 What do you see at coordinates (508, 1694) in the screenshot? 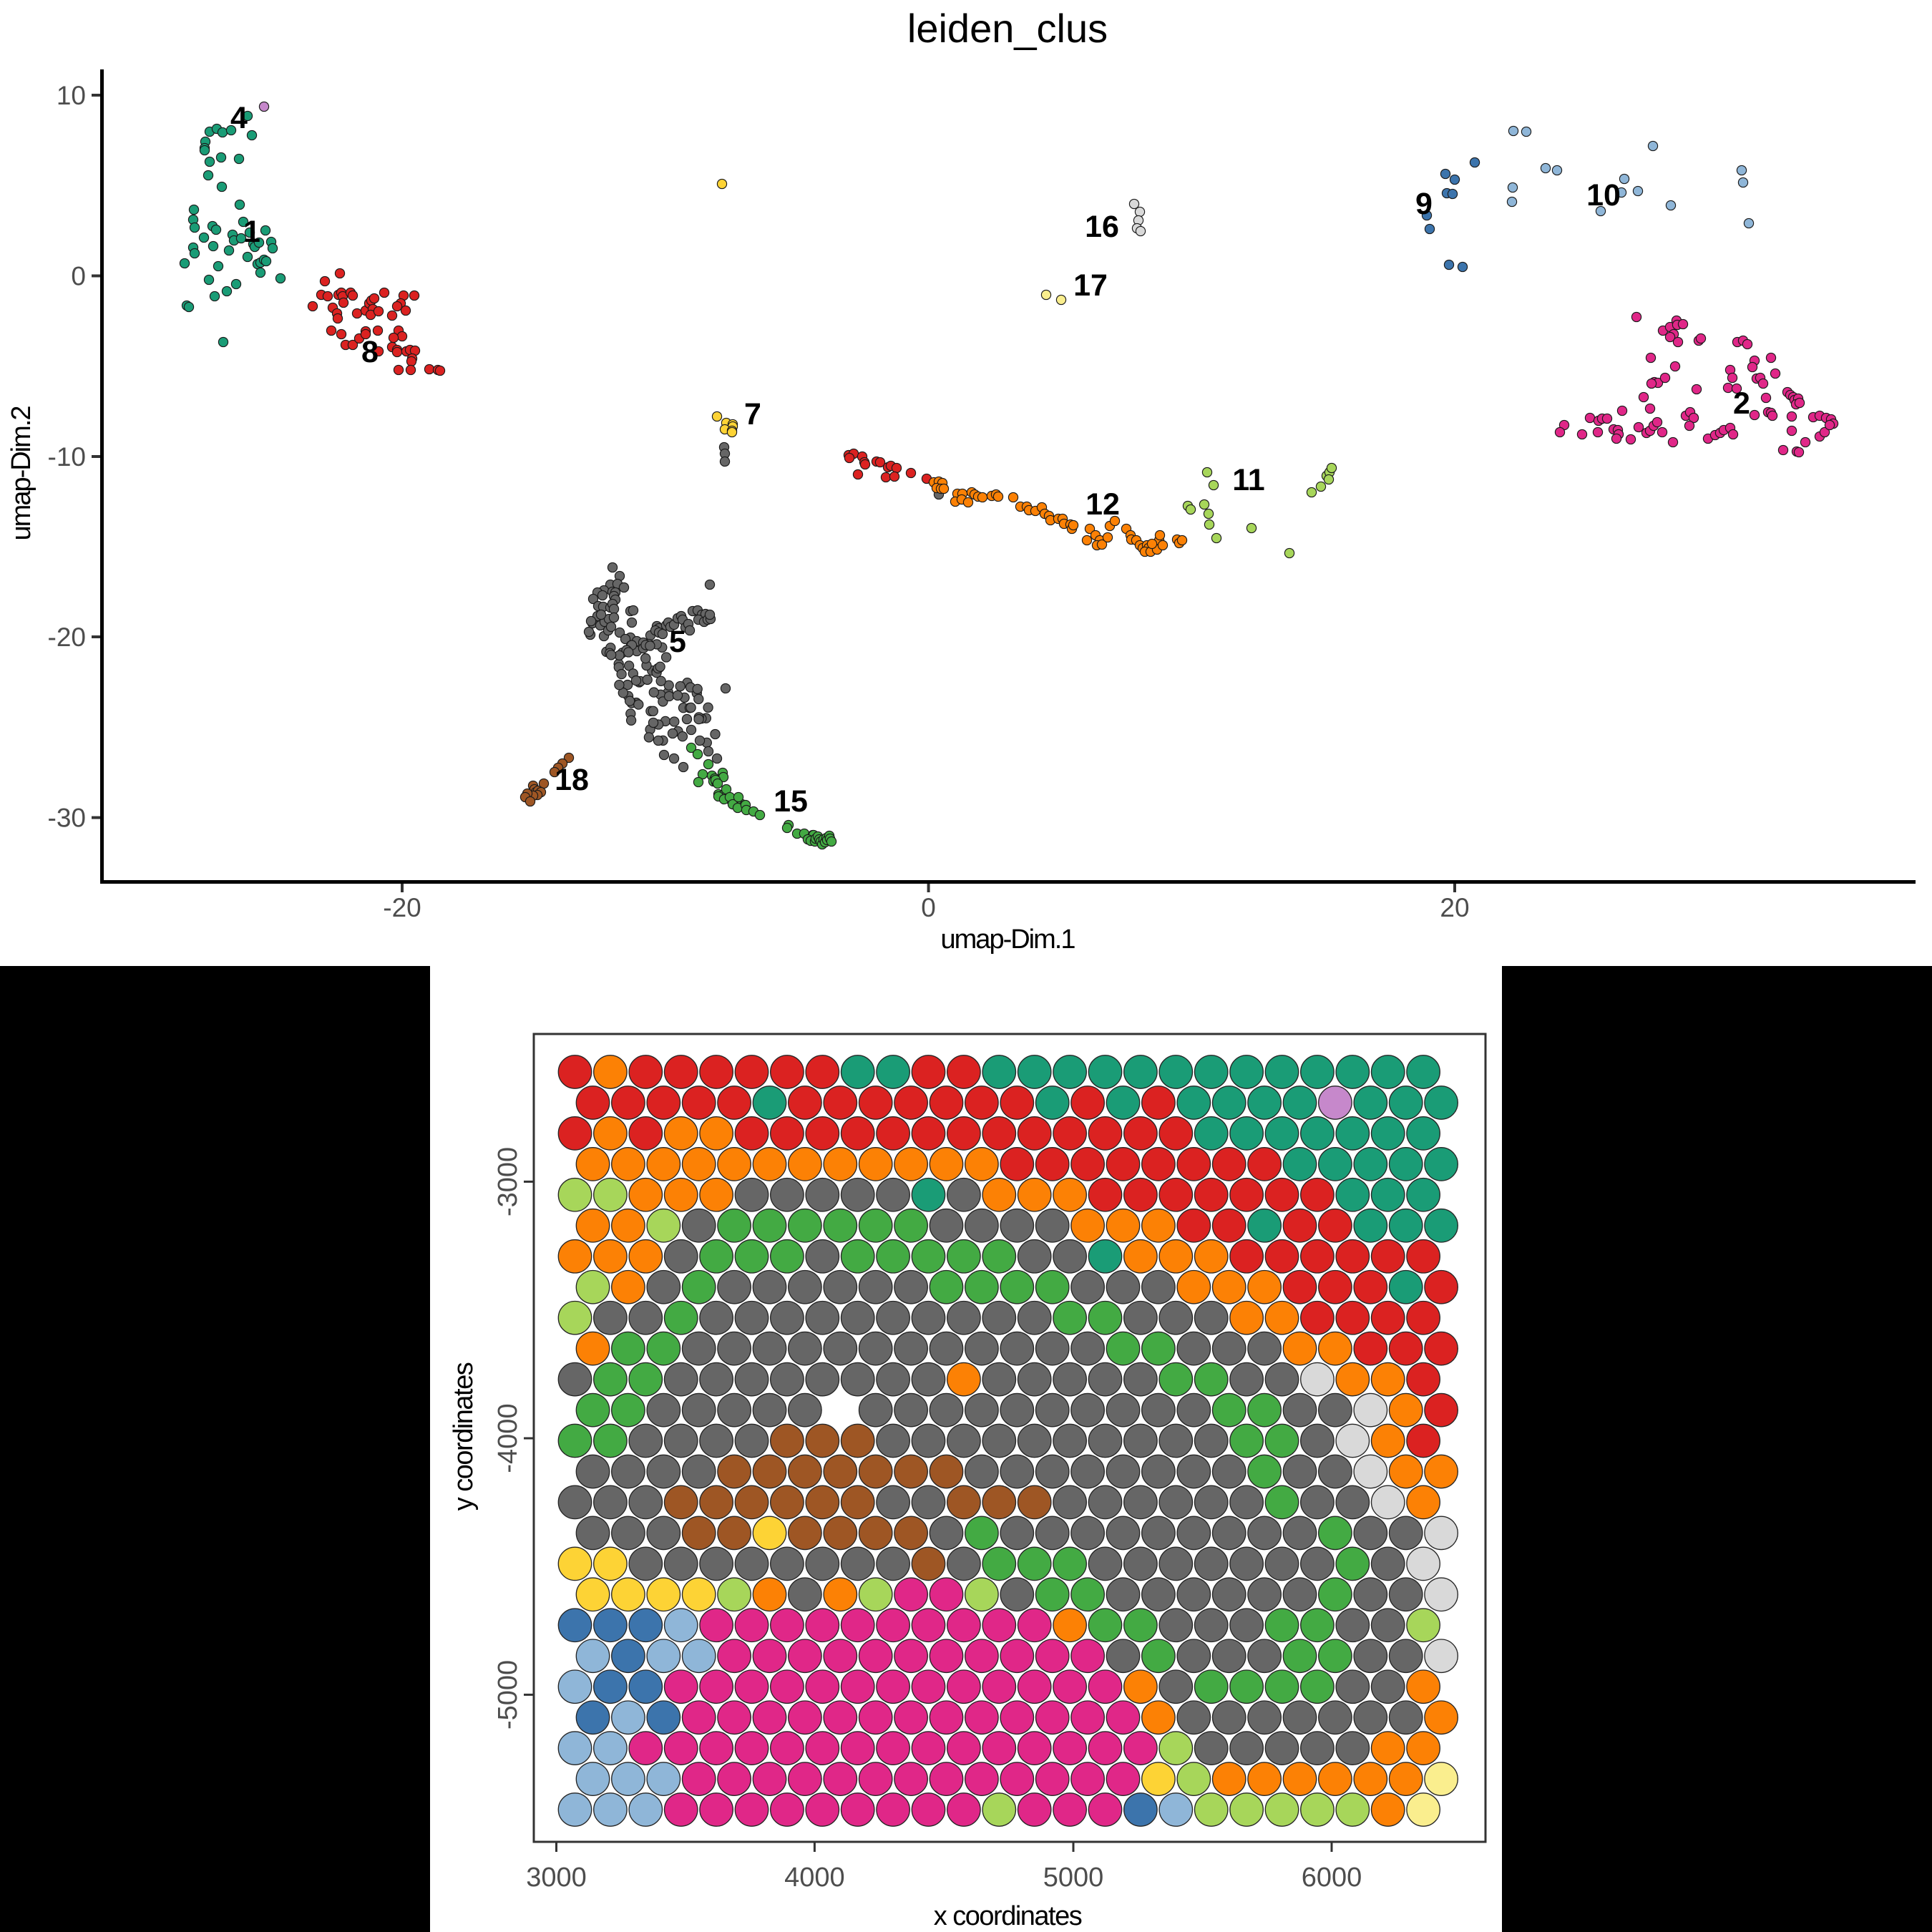
I see `svg-text: -5000` at bounding box center [508, 1694].